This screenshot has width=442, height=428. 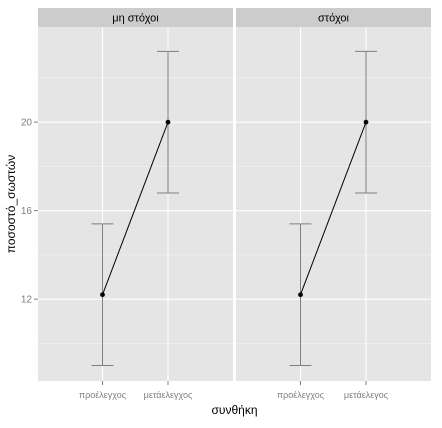 I want to click on x-tick-label: μετάελεγος, so click(x=366, y=395).